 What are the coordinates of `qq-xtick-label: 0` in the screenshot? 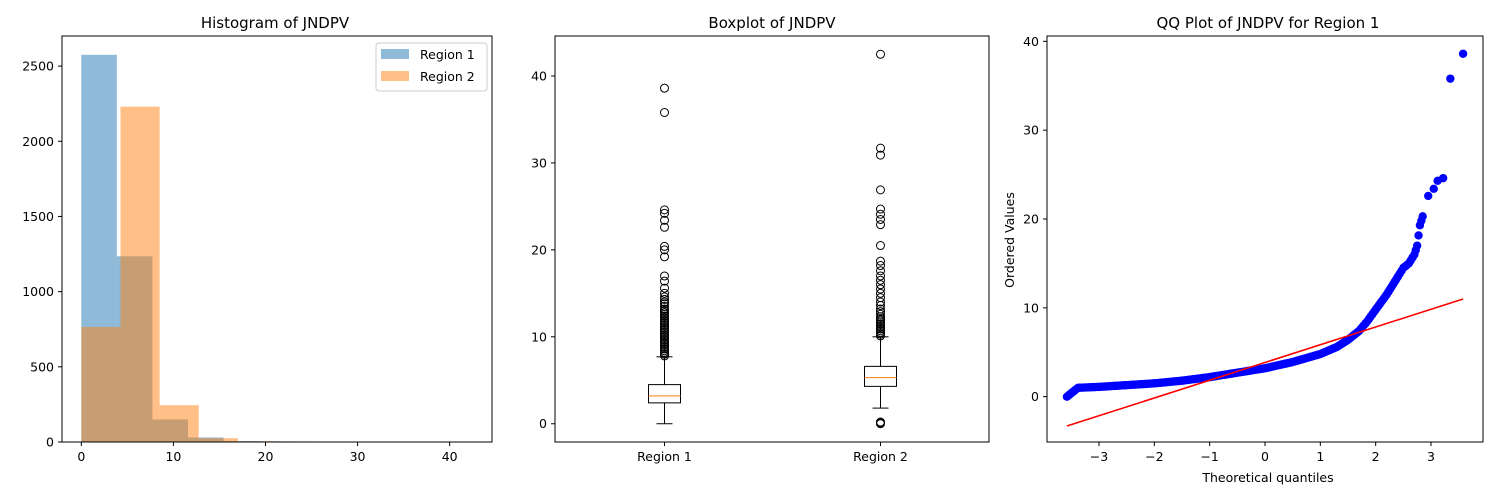 It's located at (1265, 456).